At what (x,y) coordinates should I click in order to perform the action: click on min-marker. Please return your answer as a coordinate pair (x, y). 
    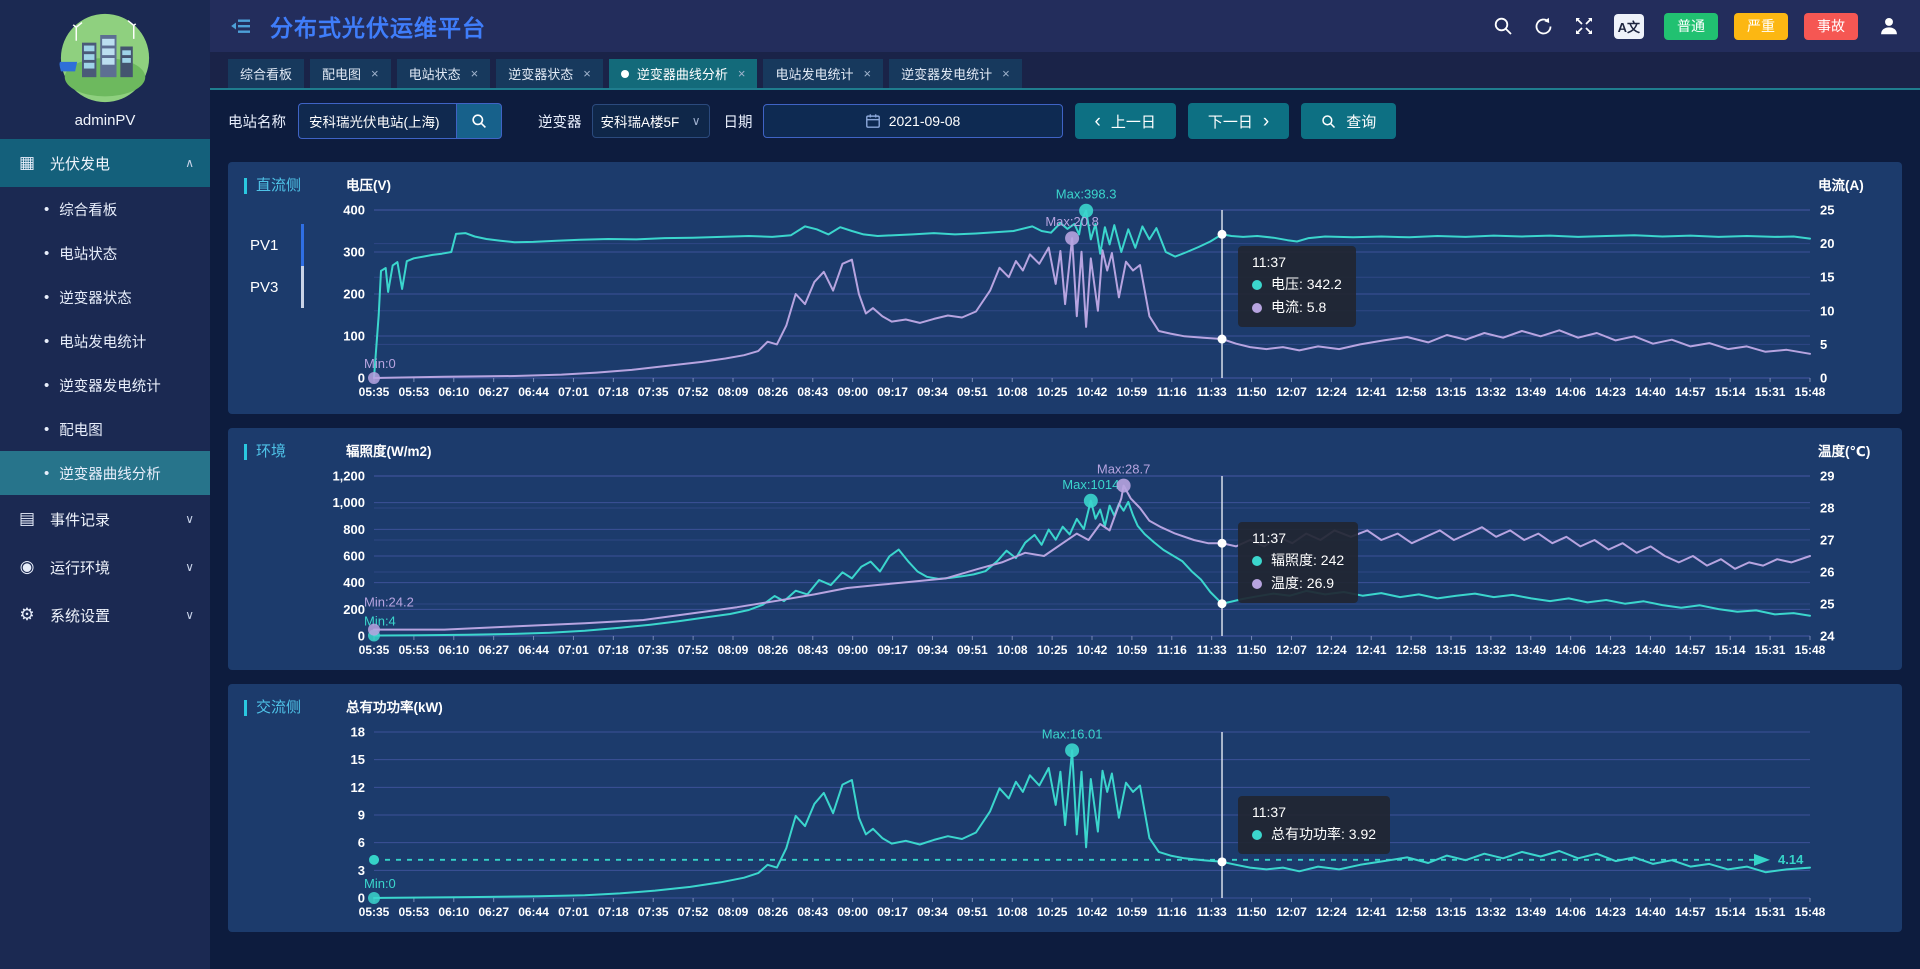
    Looking at the image, I should click on (374, 629).